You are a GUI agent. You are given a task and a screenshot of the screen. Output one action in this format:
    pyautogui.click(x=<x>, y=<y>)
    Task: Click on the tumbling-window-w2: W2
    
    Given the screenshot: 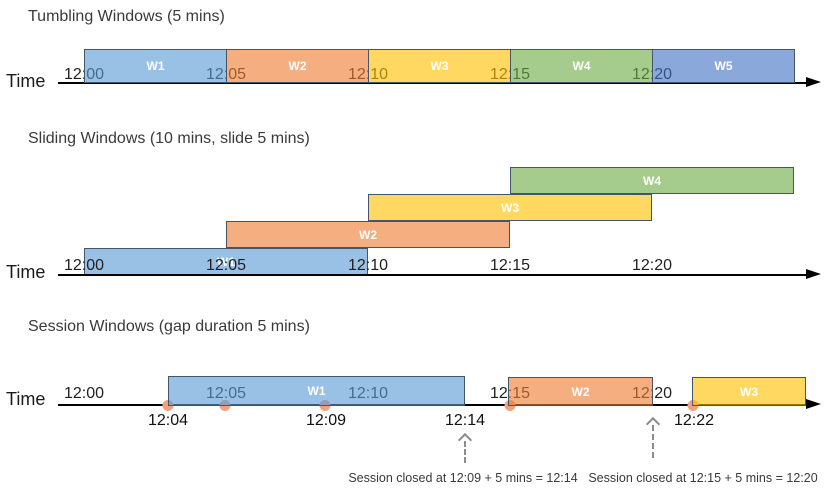 What is the action you would take?
    pyautogui.click(x=297, y=66)
    